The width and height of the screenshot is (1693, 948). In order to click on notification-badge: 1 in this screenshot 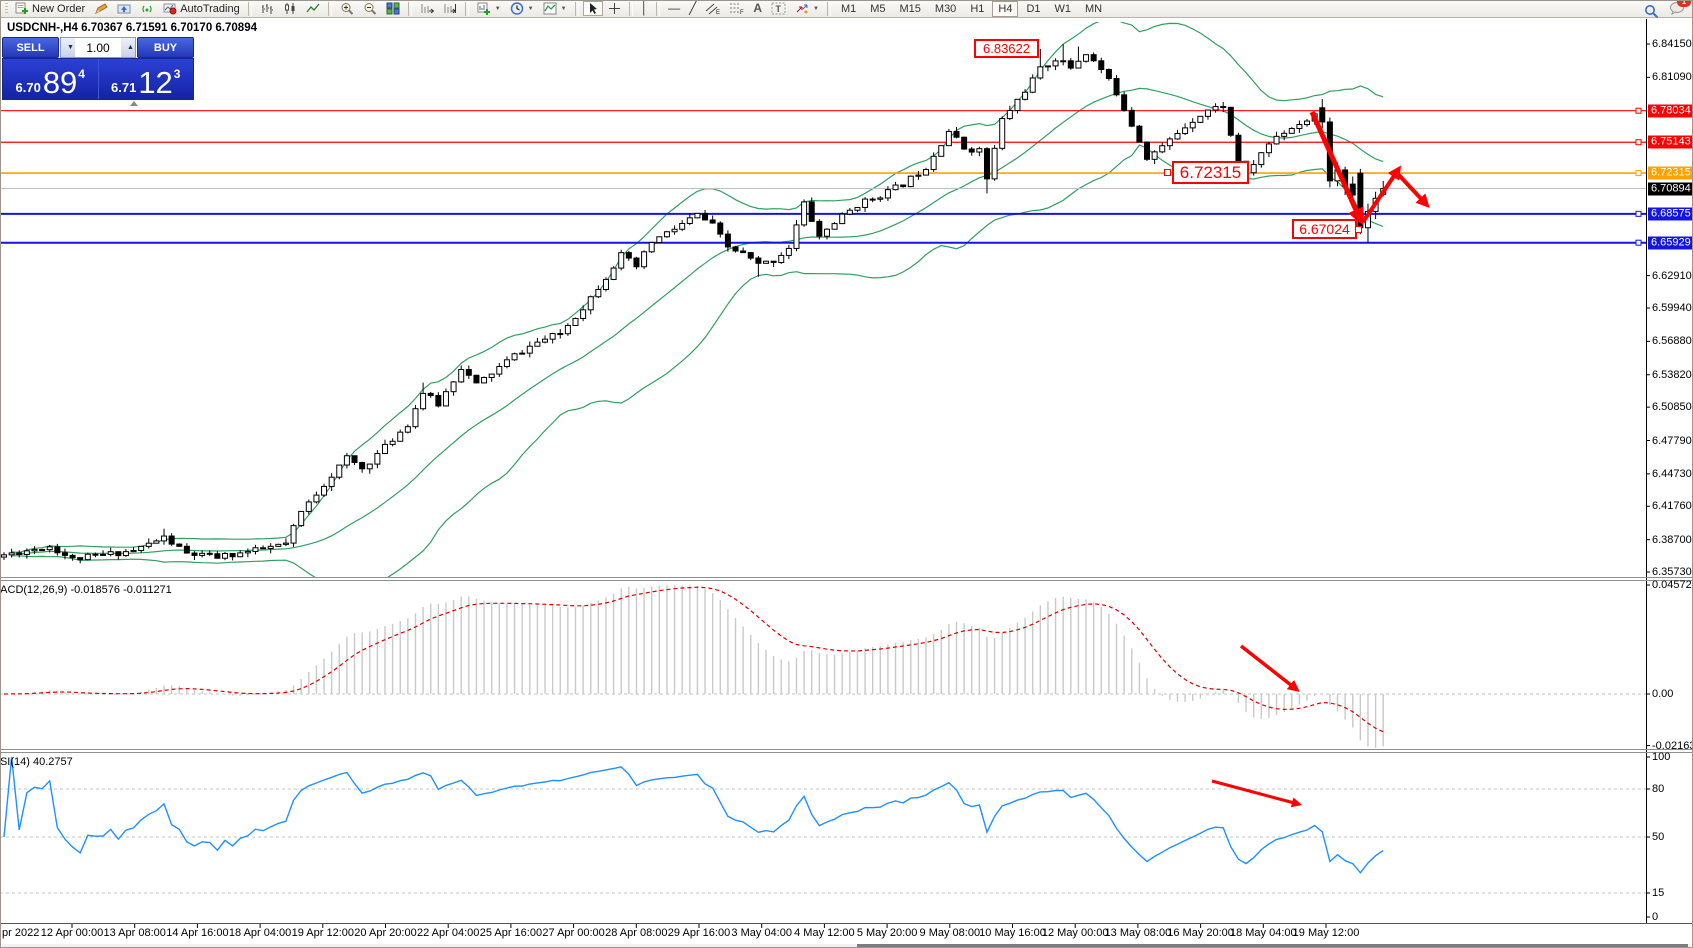, I will do `click(1684, 3)`.